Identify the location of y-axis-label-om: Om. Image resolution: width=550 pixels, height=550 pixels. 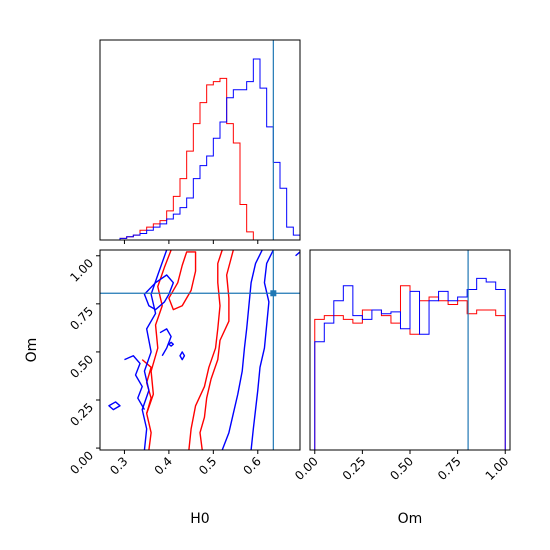
(32, 350).